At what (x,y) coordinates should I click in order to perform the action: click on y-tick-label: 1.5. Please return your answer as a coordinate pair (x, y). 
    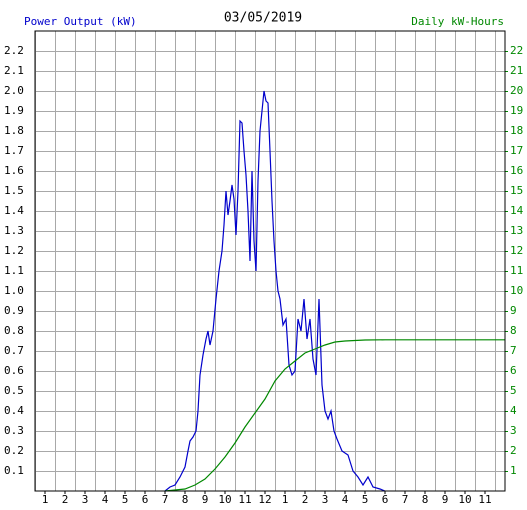
    Looking at the image, I should click on (14, 190).